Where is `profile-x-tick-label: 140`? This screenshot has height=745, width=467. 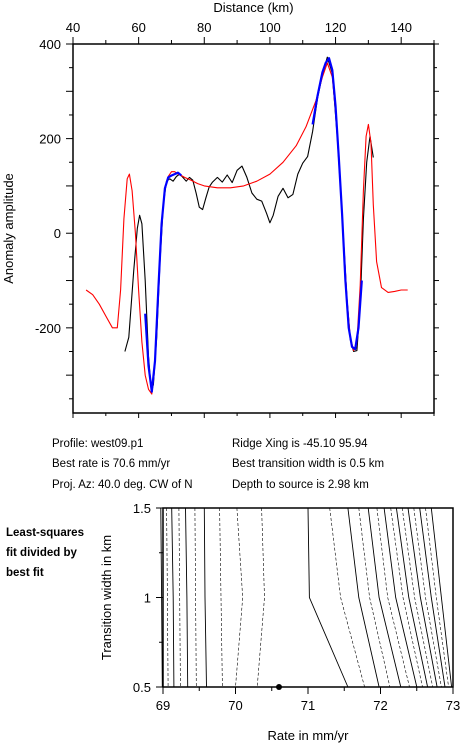 profile-x-tick-label: 140 is located at coordinates (401, 27).